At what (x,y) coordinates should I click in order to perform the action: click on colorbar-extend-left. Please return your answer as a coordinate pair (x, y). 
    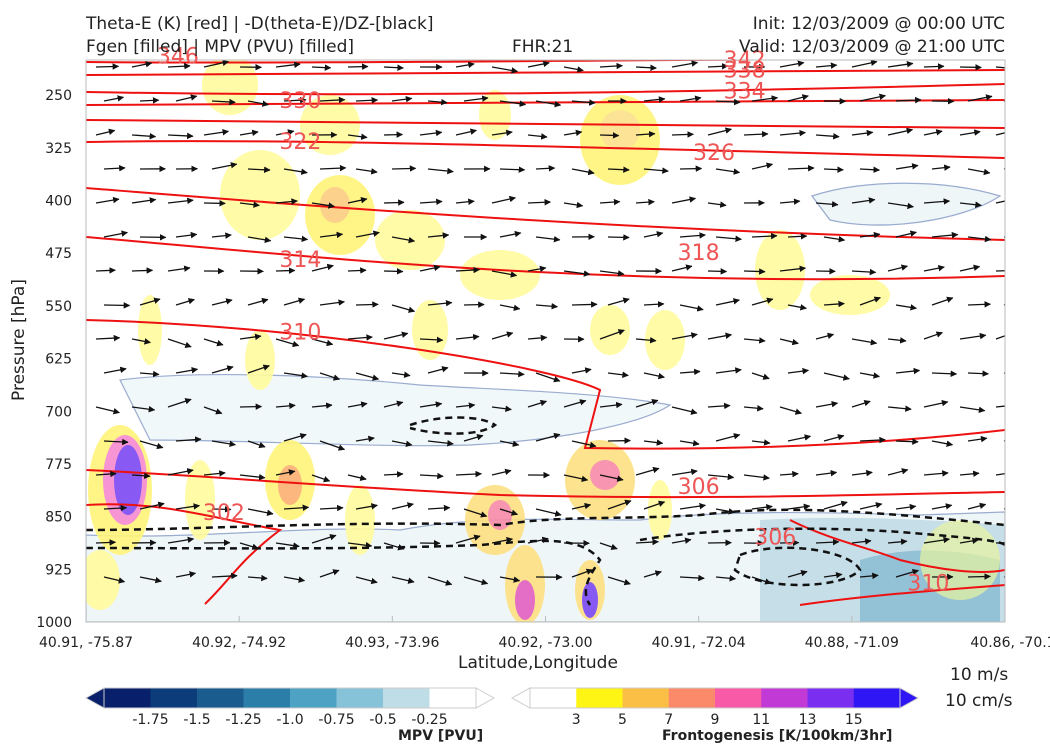
    Looking at the image, I should click on (94, 698).